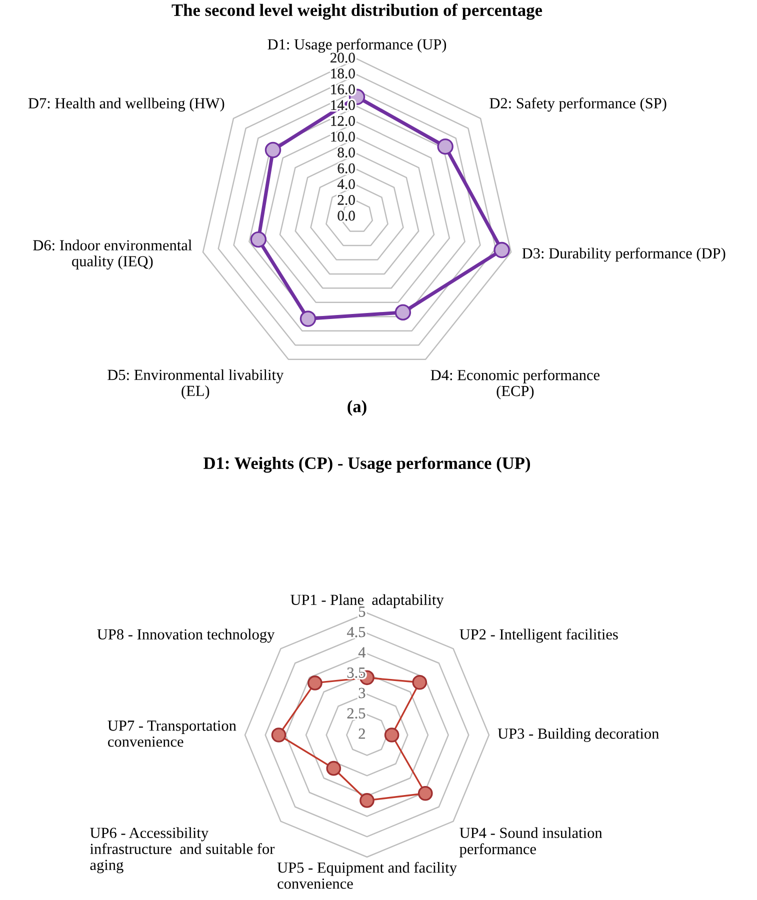  What do you see at coordinates (531, 842) in the screenshot?
I see `spoke-label: UP4 - Sound insulation performance` at bounding box center [531, 842].